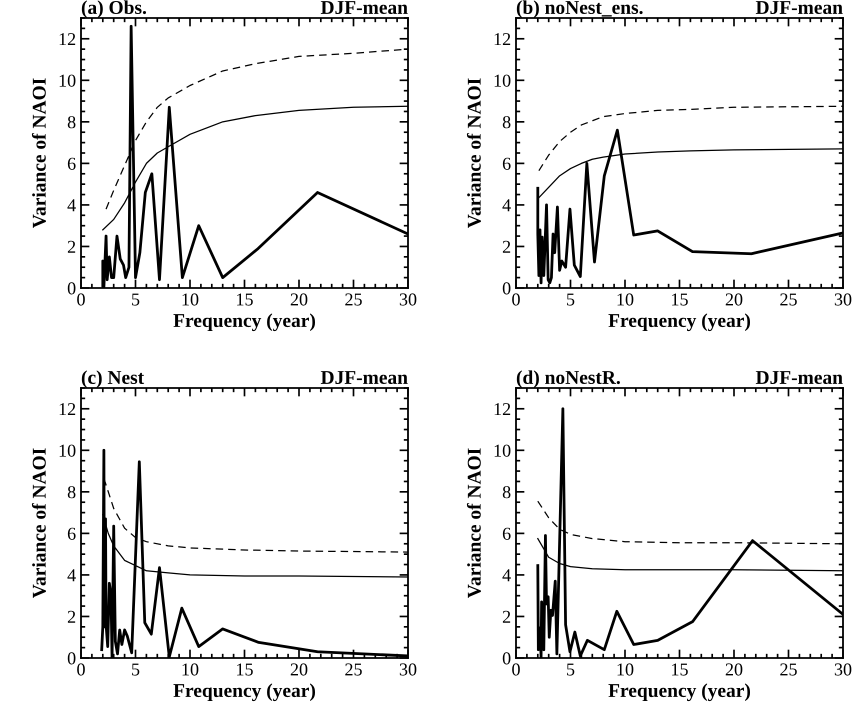  I want to click on chart-title: (a) Obs., so click(114, 9).